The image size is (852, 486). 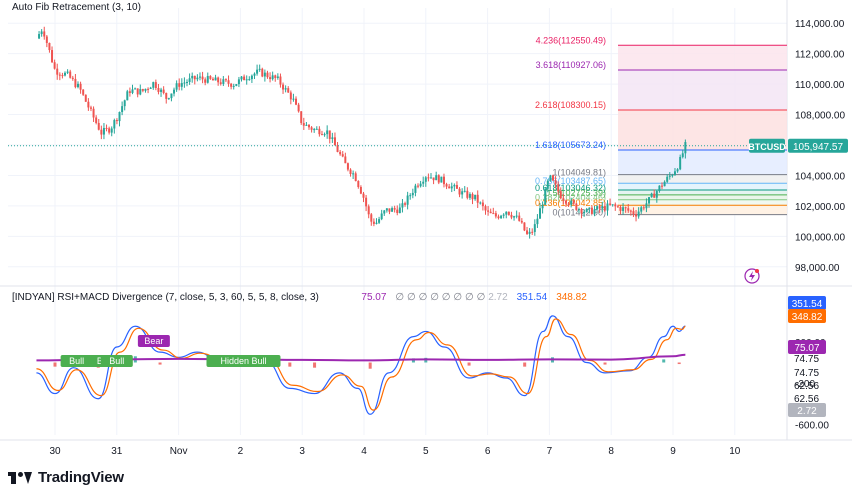 What do you see at coordinates (820, 237) in the screenshot?
I see `price-axis-label: 100,000.00` at bounding box center [820, 237].